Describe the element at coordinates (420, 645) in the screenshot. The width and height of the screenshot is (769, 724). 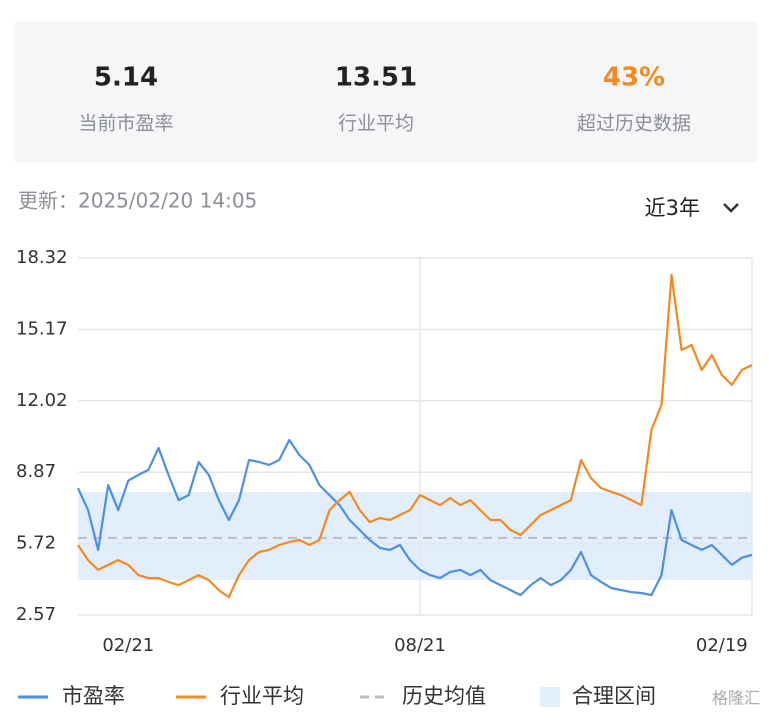
I see `x-tick-label: 08/21` at that location.